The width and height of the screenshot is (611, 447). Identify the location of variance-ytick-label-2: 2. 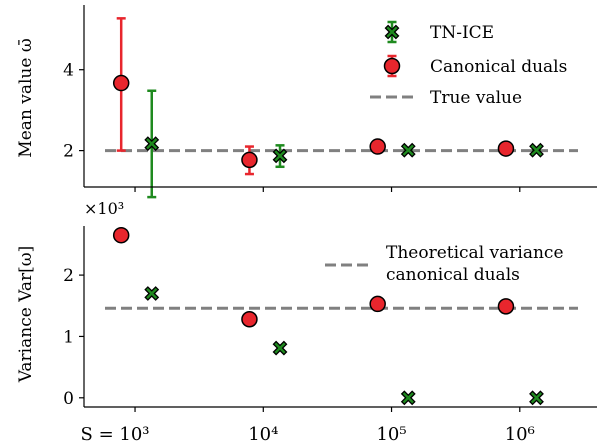
(68, 276).